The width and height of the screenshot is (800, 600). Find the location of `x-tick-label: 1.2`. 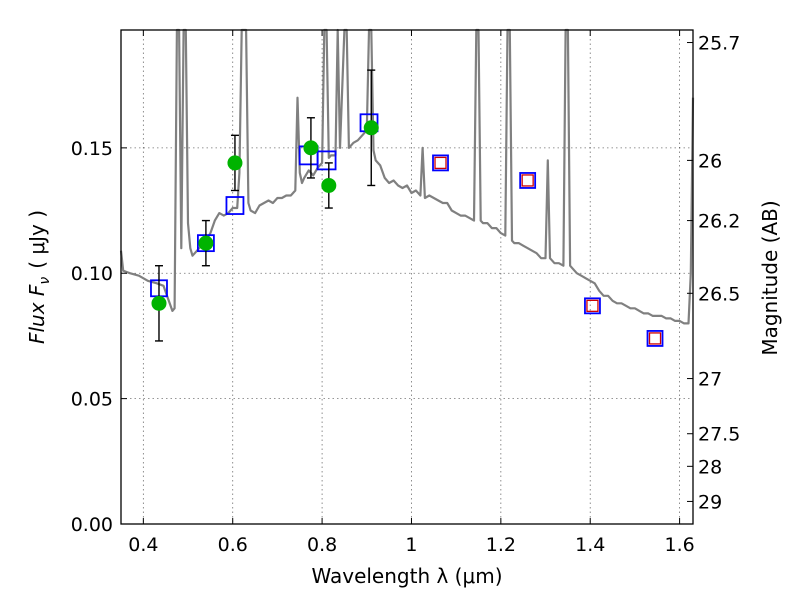

x-tick-label: 1.2 is located at coordinates (501, 545).